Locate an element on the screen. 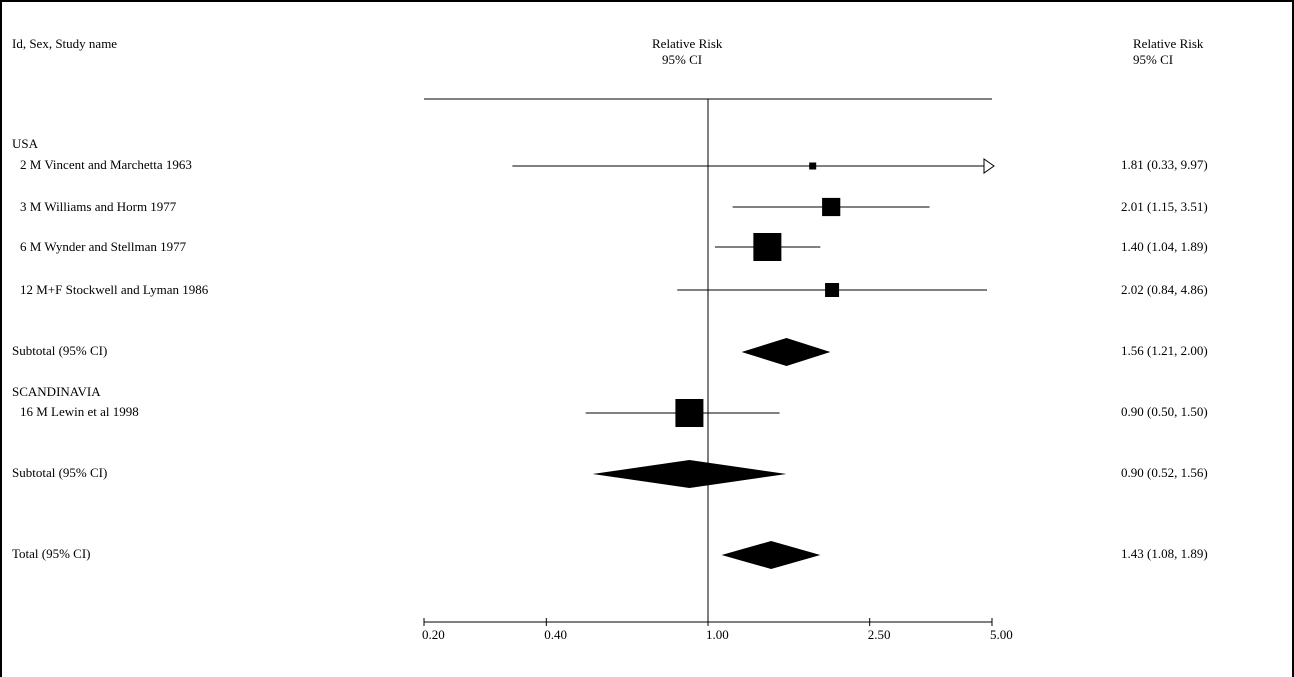  study-label: 12 M+F Stockwell and Lyman 1986 is located at coordinates (114, 289).